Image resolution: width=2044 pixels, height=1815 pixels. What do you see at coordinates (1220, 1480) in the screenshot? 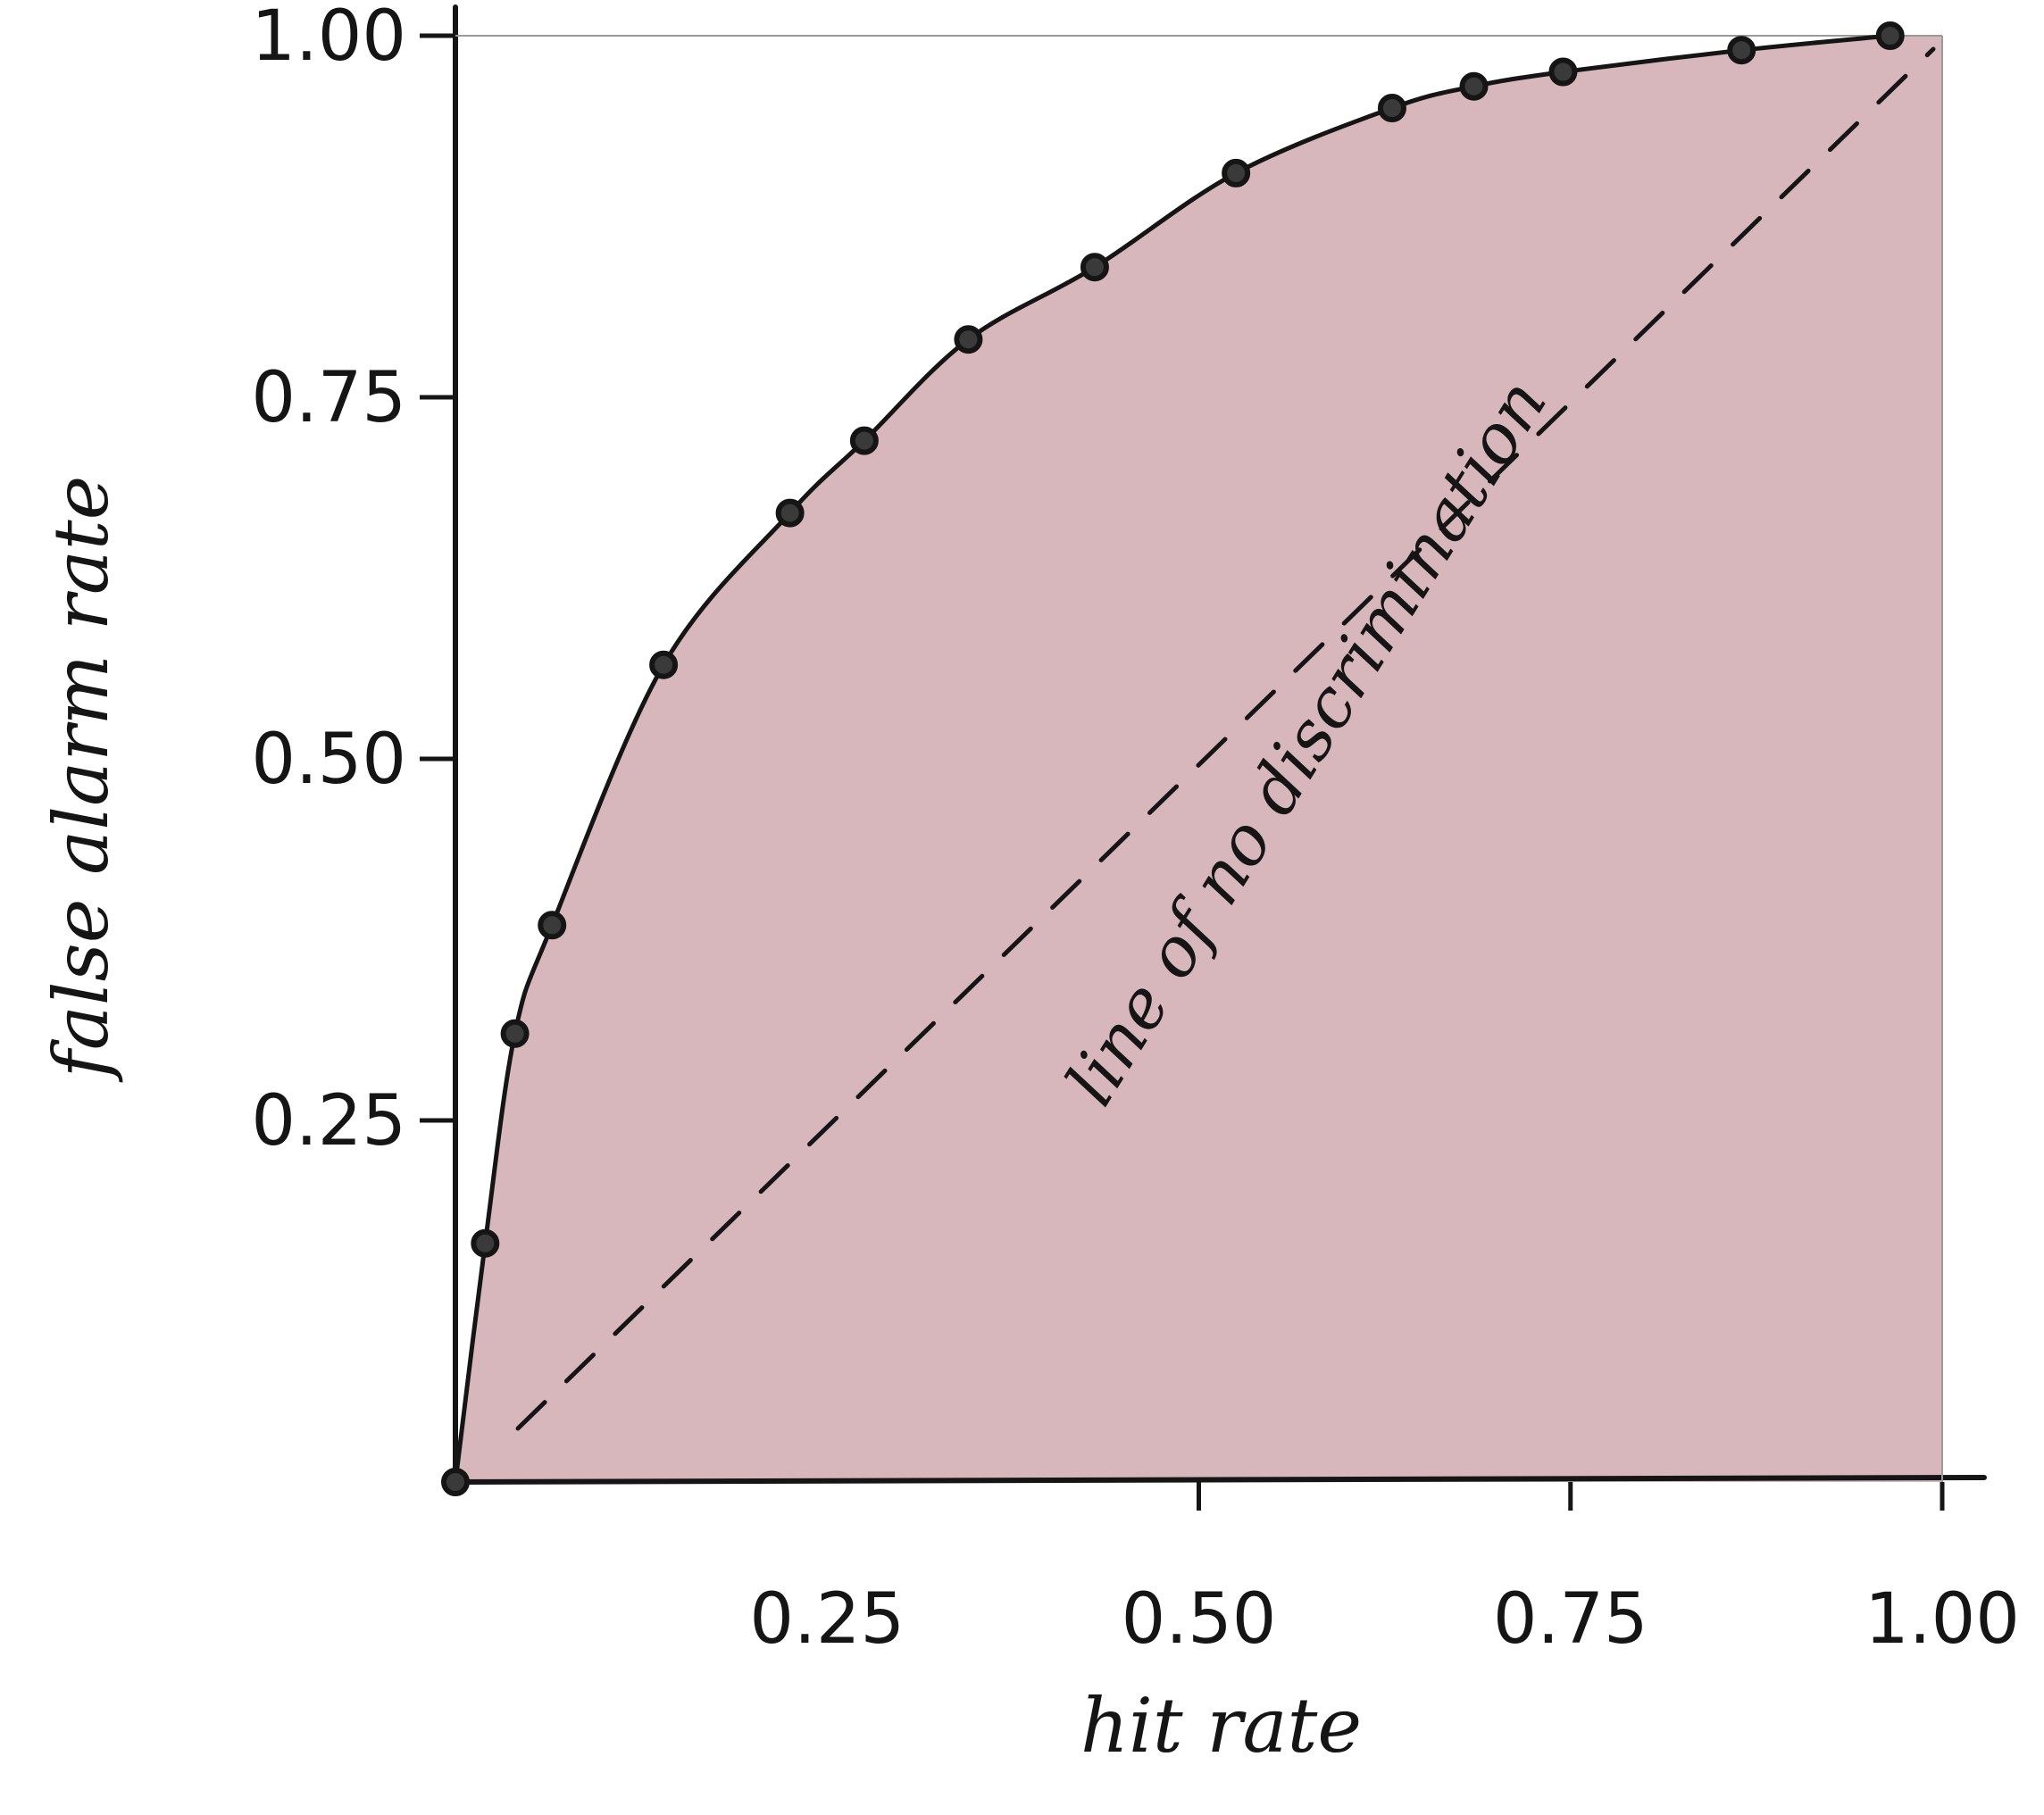
I see `x-axis-line` at bounding box center [1220, 1480].